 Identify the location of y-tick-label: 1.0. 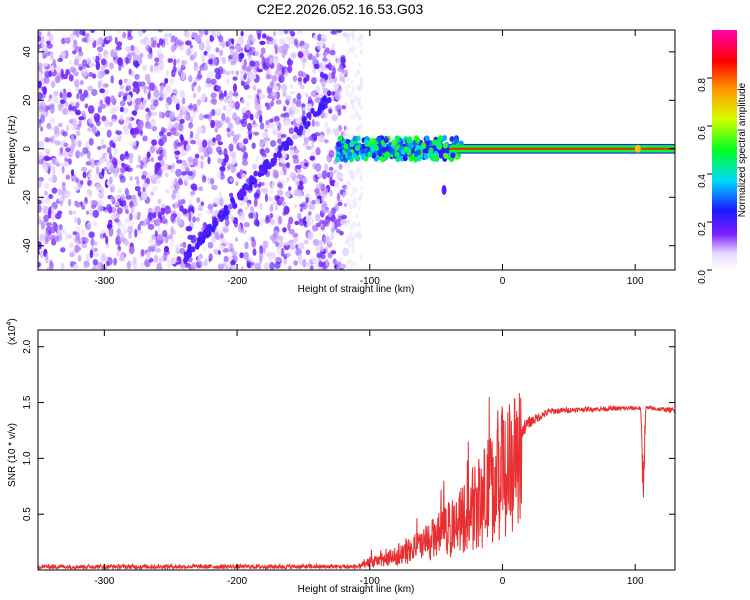
(27, 458).